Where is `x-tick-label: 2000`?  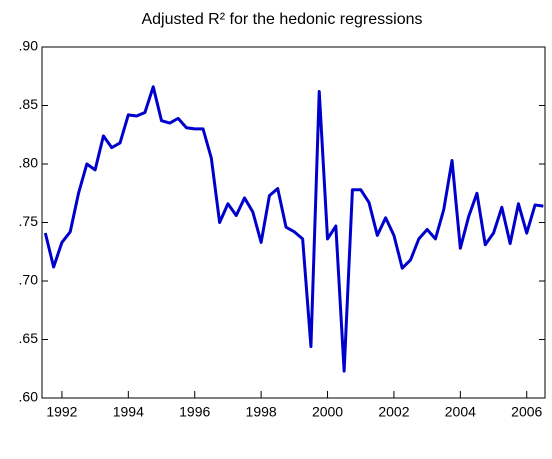
x-tick-label: 2000 is located at coordinates (327, 412).